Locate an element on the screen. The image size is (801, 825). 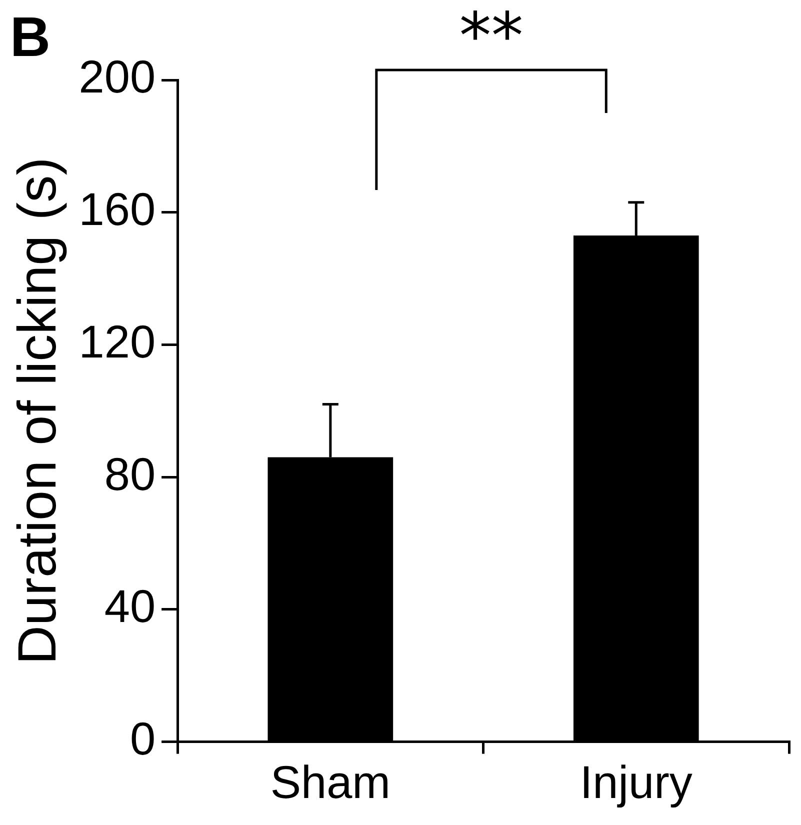
x-tick-label: Sham is located at coordinates (330, 782).